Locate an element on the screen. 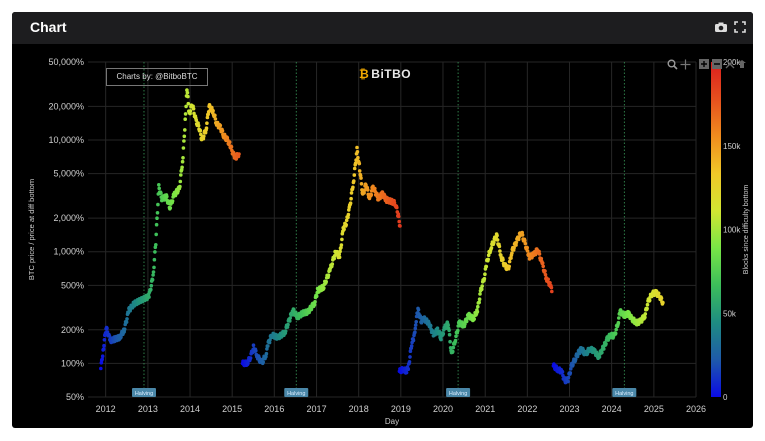  x-tick-label: 2020 is located at coordinates (443, 409).